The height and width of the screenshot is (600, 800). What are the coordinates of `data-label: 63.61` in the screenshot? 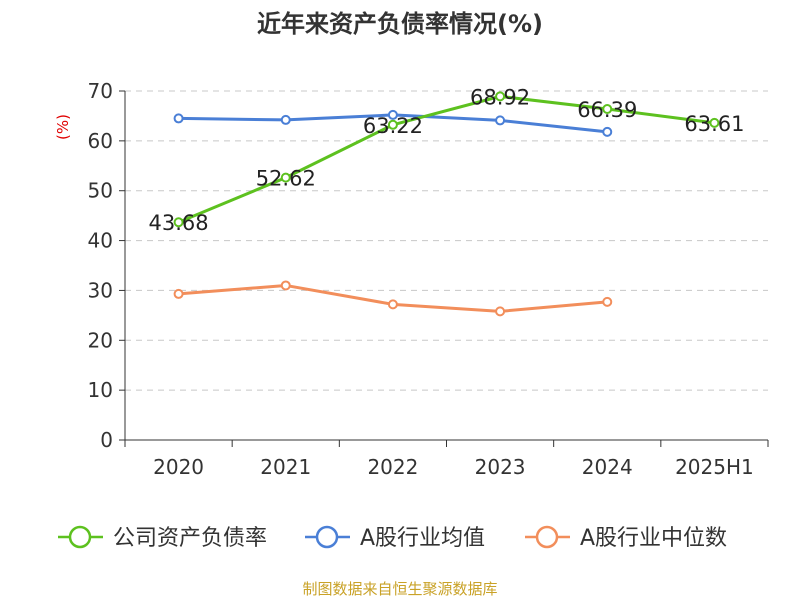 It's located at (714, 124).